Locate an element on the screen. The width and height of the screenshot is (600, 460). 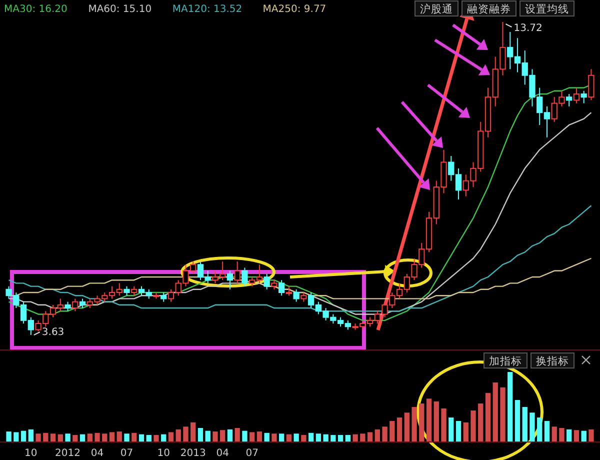
text: MA30: 16.20 is located at coordinates (36, 9).